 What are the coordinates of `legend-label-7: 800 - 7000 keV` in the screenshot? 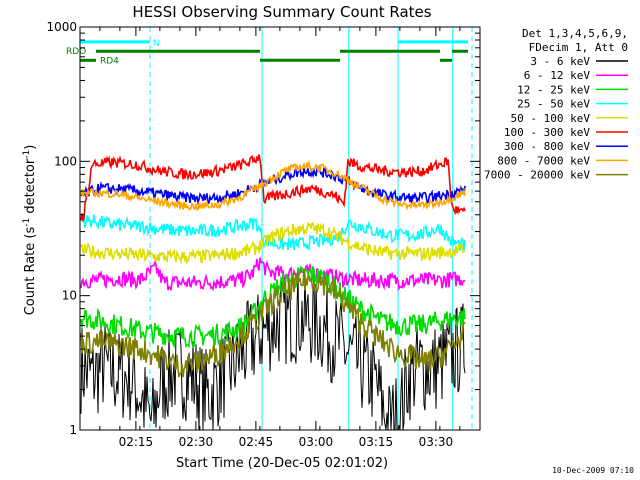 It's located at (543, 160).